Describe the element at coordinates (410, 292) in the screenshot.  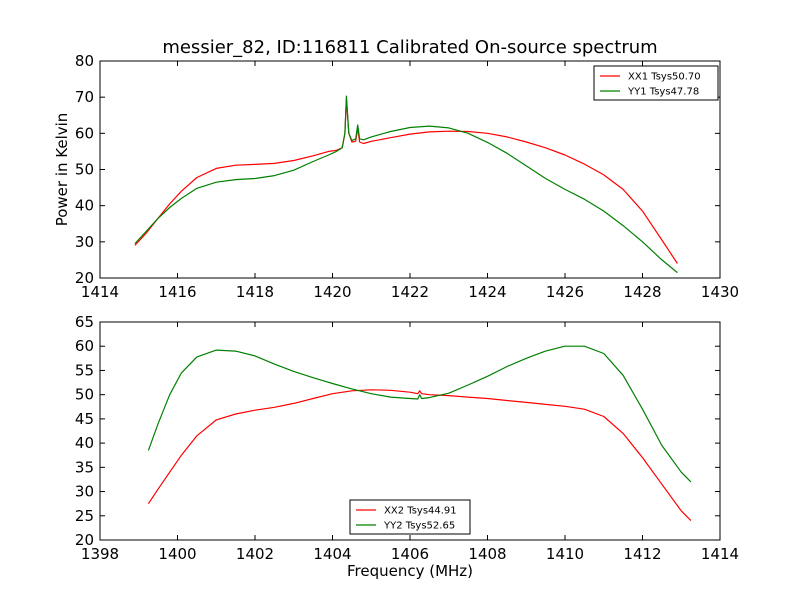
I see `x-tick-label: 1422` at that location.